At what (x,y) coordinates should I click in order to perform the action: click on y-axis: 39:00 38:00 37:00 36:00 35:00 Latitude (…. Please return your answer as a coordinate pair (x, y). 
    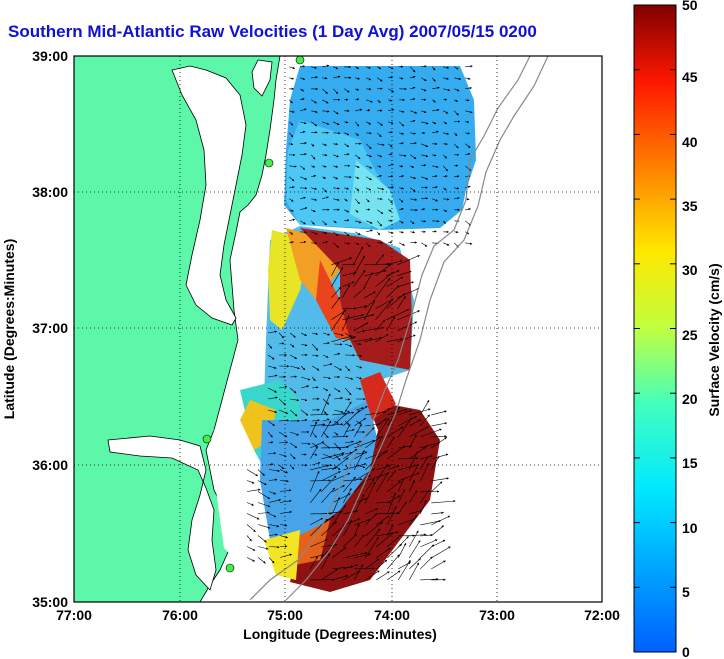
    Looking at the image, I should click on (34, 329).